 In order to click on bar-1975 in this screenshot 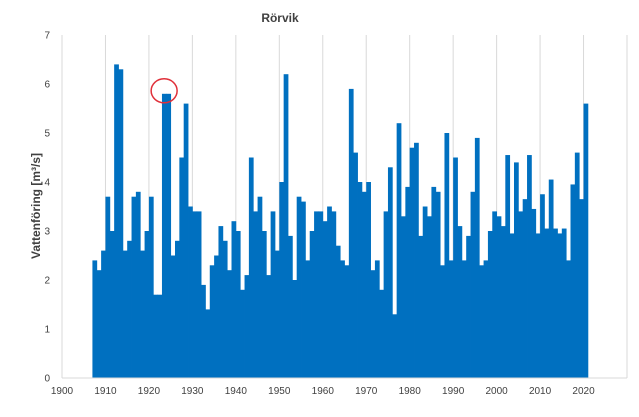, I will do `click(390, 272)`.